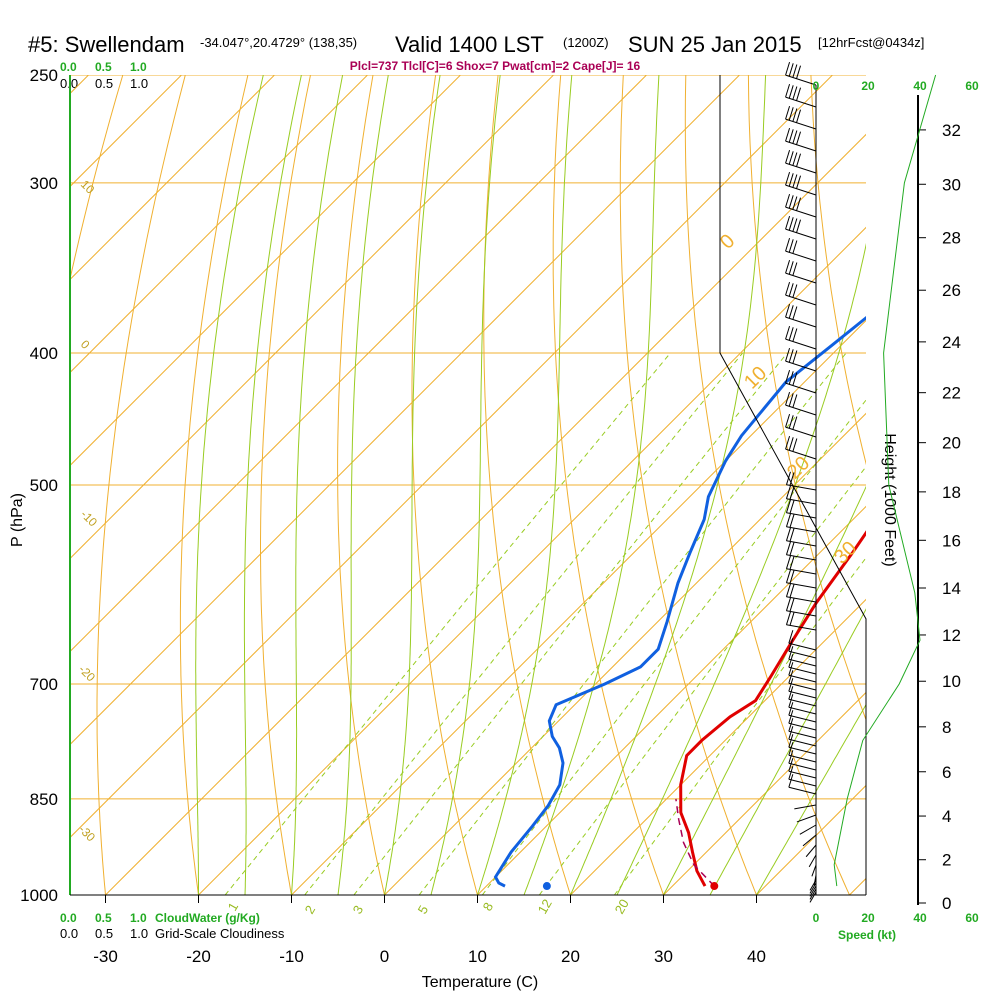  Describe the element at coordinates (44, 353) in the screenshot. I see `pressure-tick-400: 400` at that location.